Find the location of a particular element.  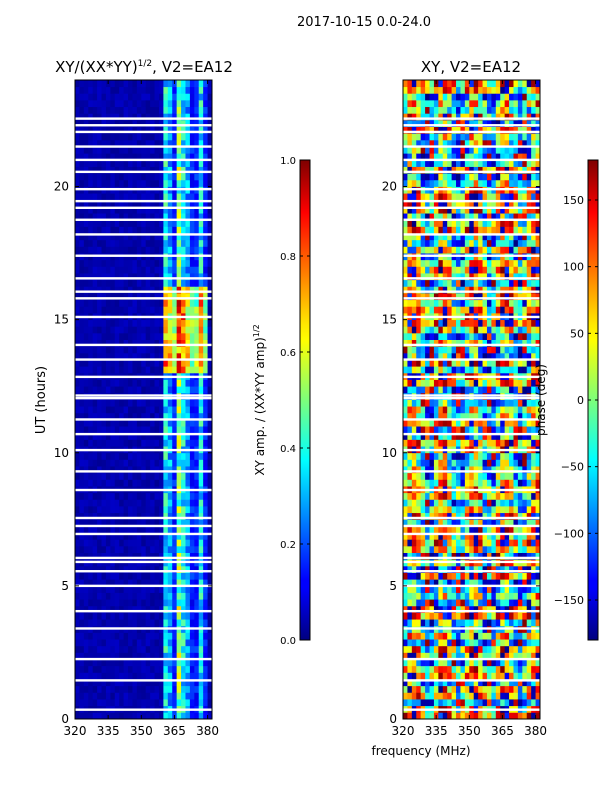

amplitude-xtick-label: 335 is located at coordinates (108, 731).